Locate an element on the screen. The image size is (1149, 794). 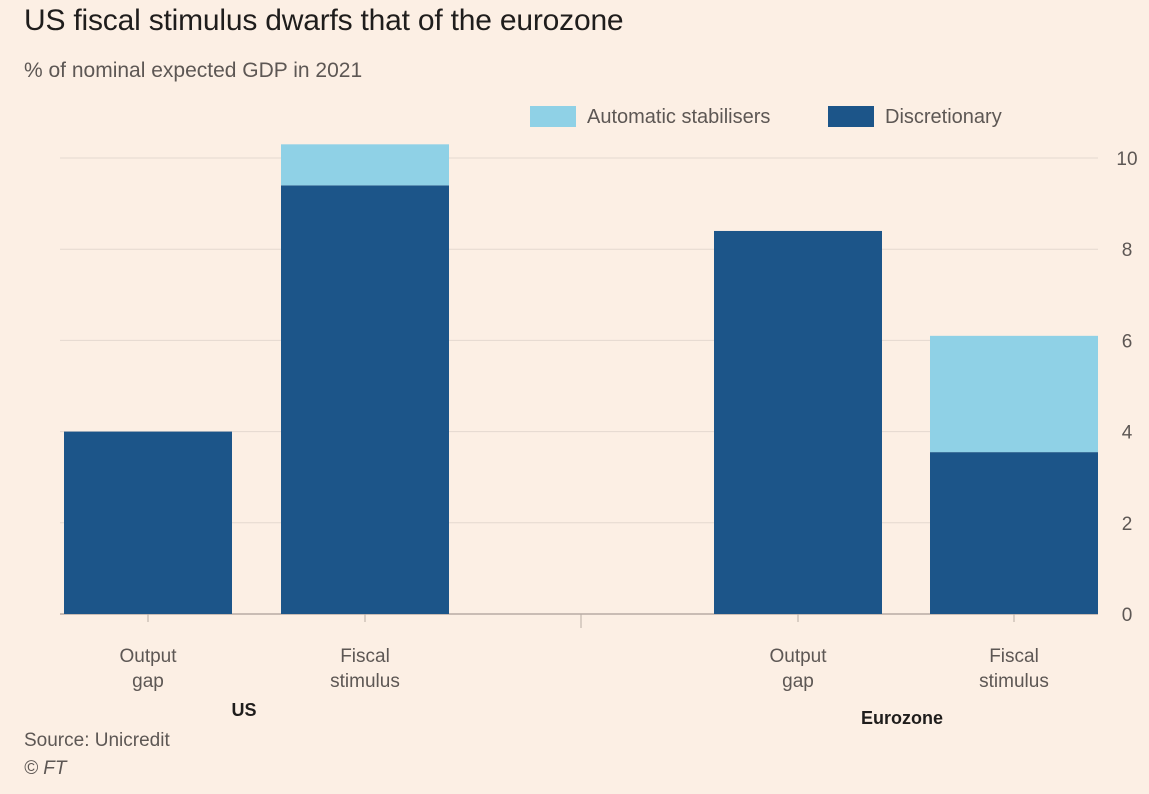
chart-subtitle: % of nominal expected GDP in 2021 is located at coordinates (193, 70).